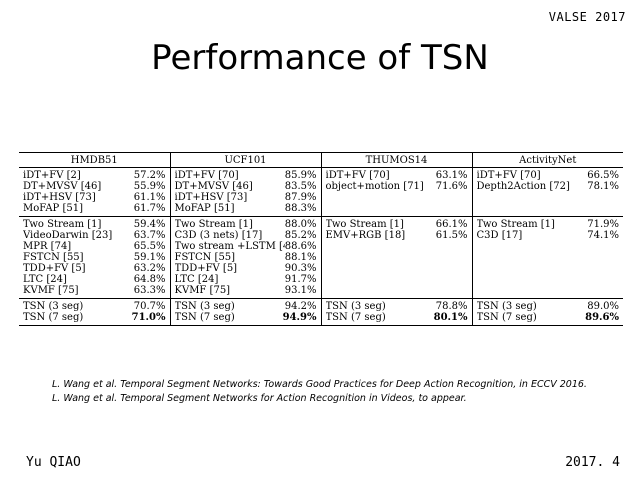  I want to click on accuracy-value: 78.1%, so click(603, 186).